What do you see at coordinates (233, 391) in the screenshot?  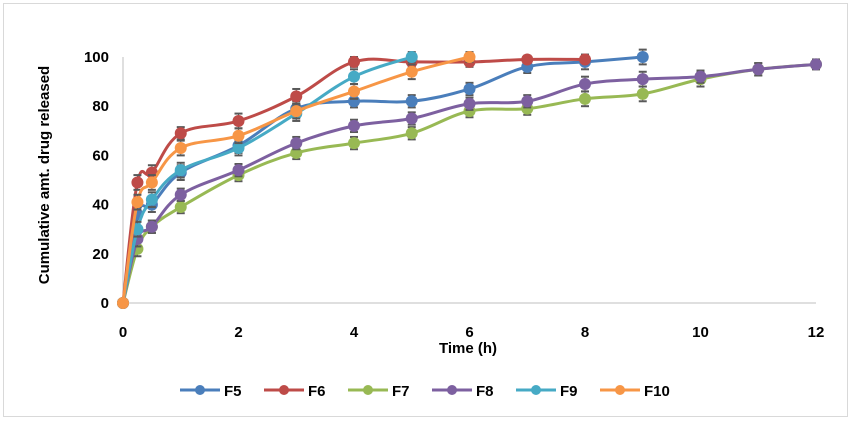 I see `legend-label: F5` at bounding box center [233, 391].